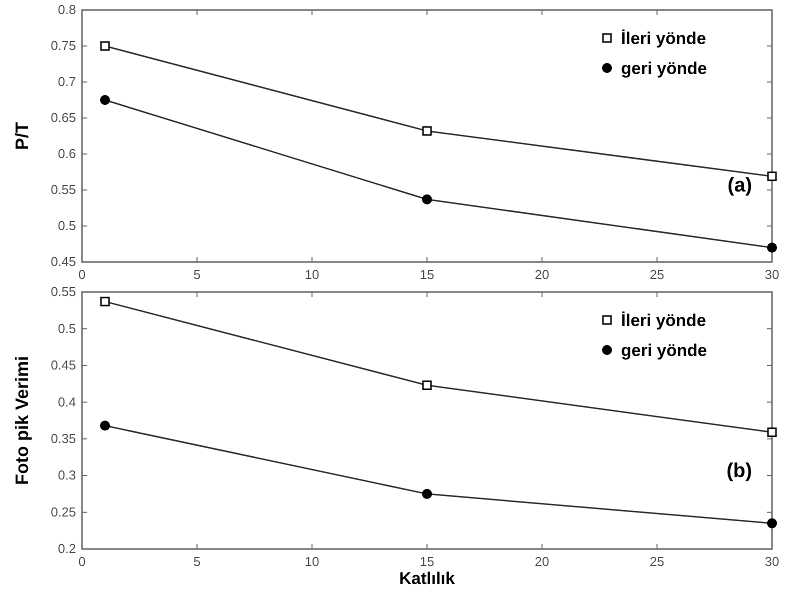  Describe the element at coordinates (22, 136) in the screenshot. I see `y-axis-title: P/T` at that location.